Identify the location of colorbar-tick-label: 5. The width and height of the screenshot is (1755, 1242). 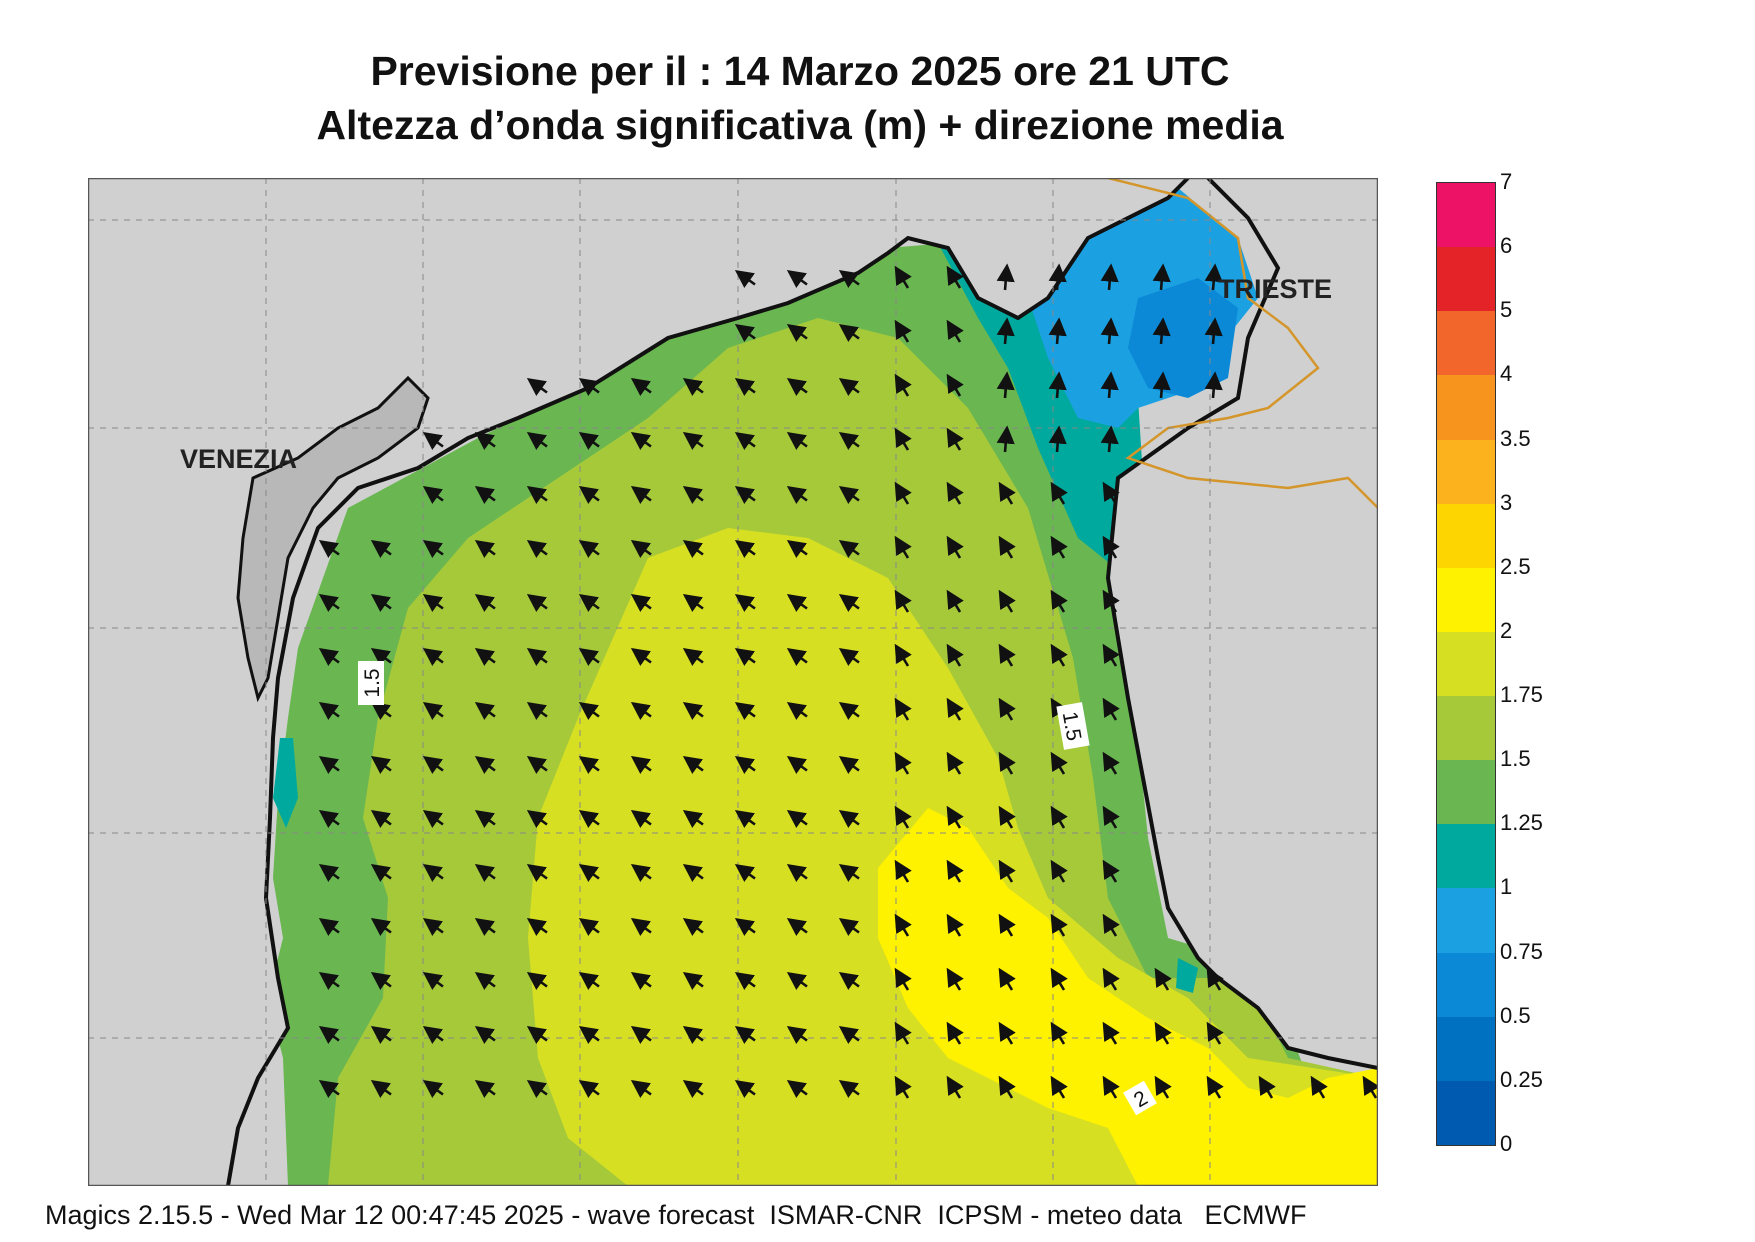
(1506, 310).